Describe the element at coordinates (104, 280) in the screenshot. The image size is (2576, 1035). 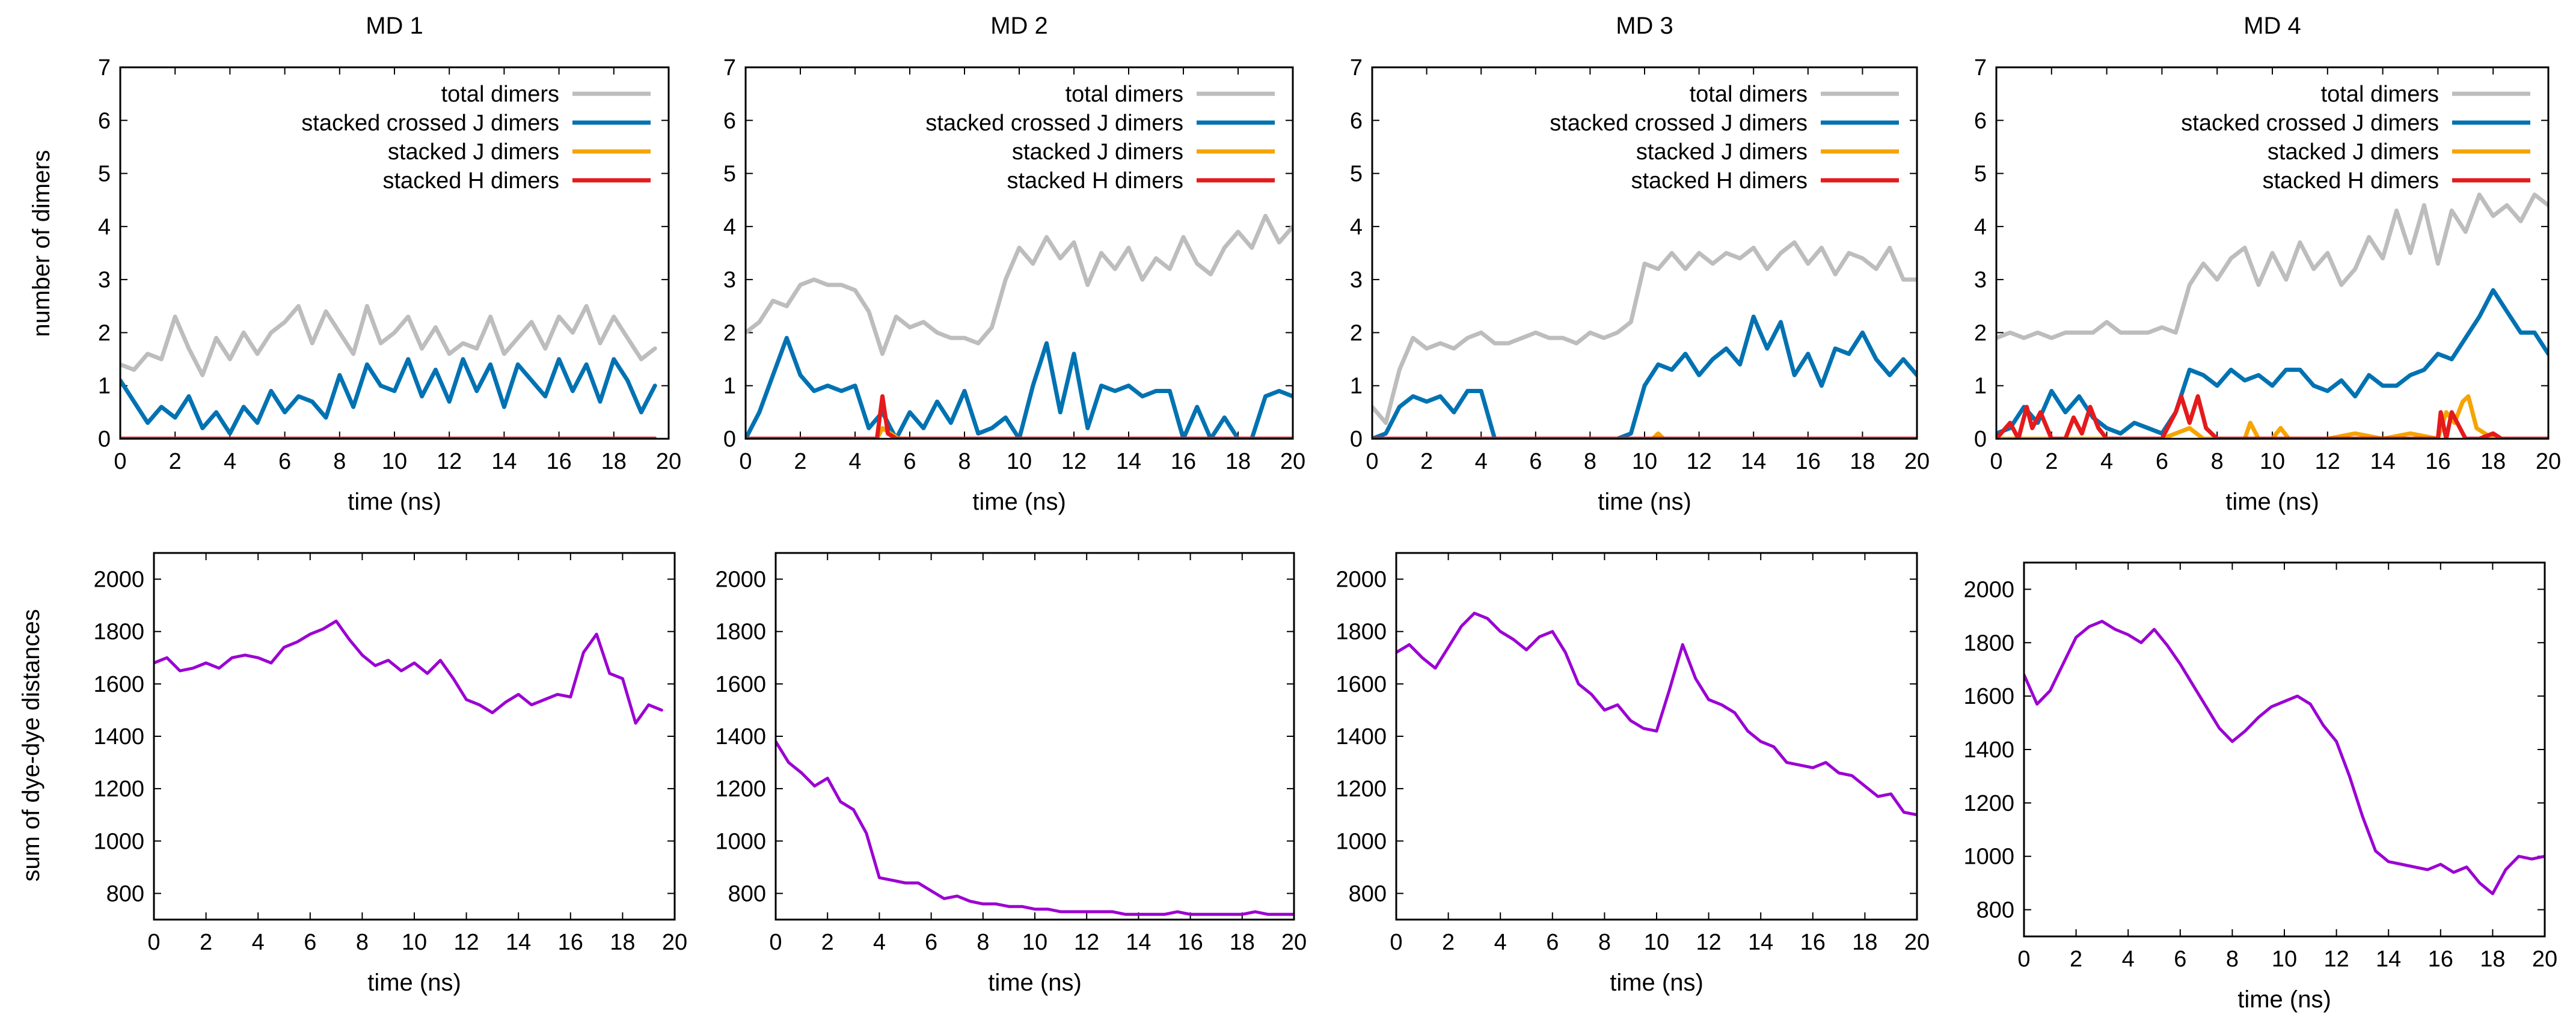
I see `y-tick-label: 3` at that location.